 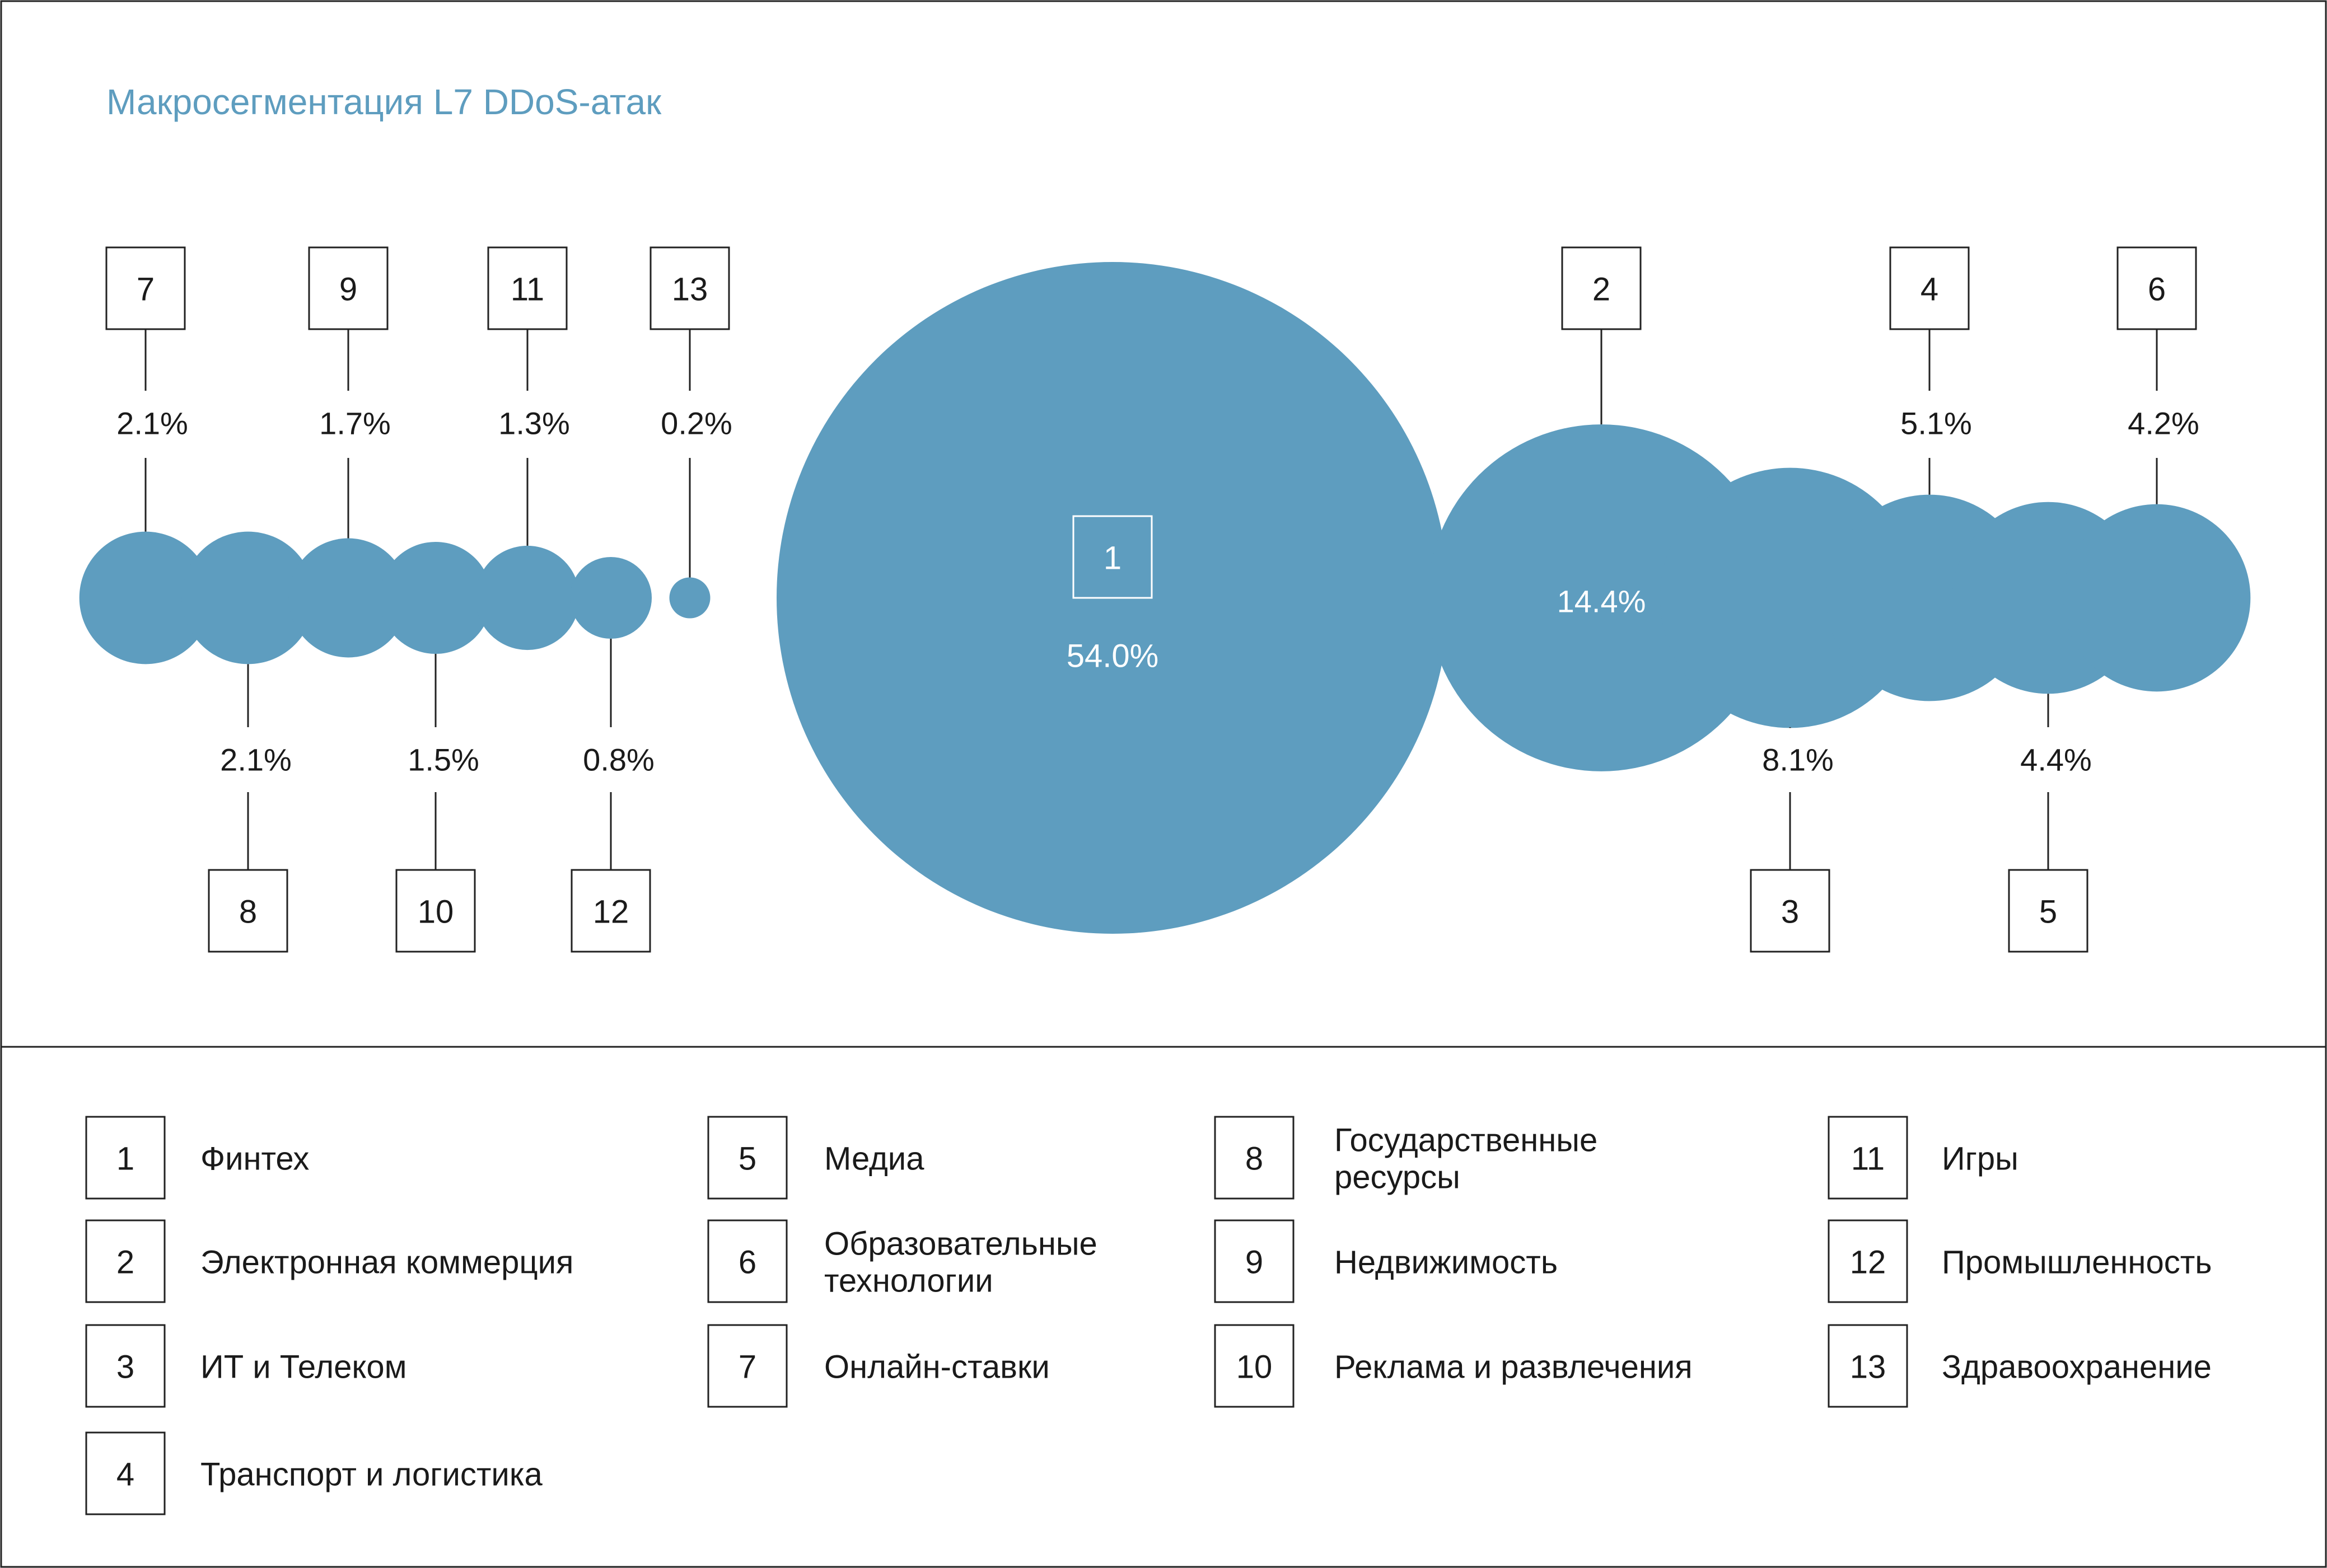 What do you see at coordinates (527, 290) in the screenshot?
I see `index-label-11: 11` at bounding box center [527, 290].